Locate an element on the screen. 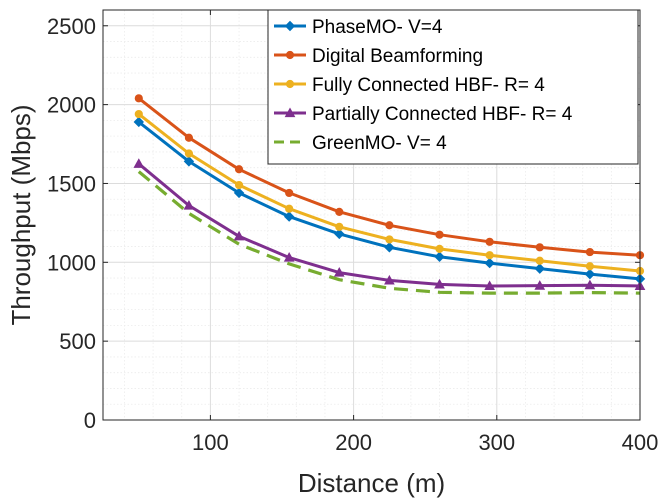  x-axis-label: Distance (m) is located at coordinates (371, 483).